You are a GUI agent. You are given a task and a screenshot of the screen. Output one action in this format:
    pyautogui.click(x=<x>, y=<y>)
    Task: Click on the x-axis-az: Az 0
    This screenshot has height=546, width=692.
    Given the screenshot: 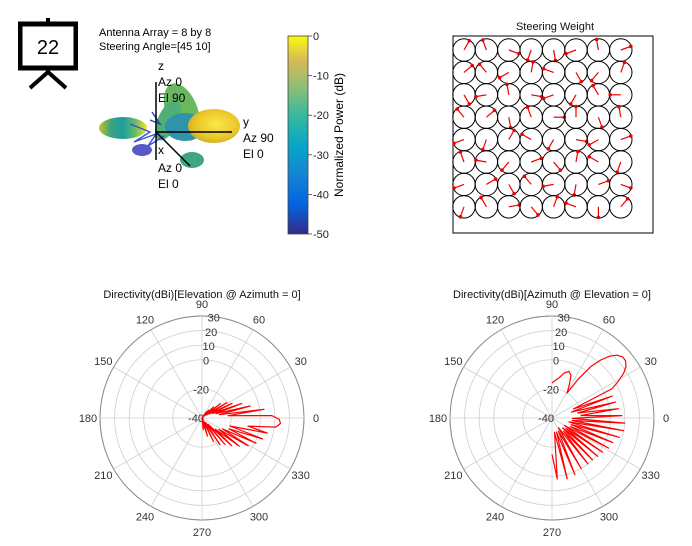 What is the action you would take?
    pyautogui.click(x=170, y=168)
    